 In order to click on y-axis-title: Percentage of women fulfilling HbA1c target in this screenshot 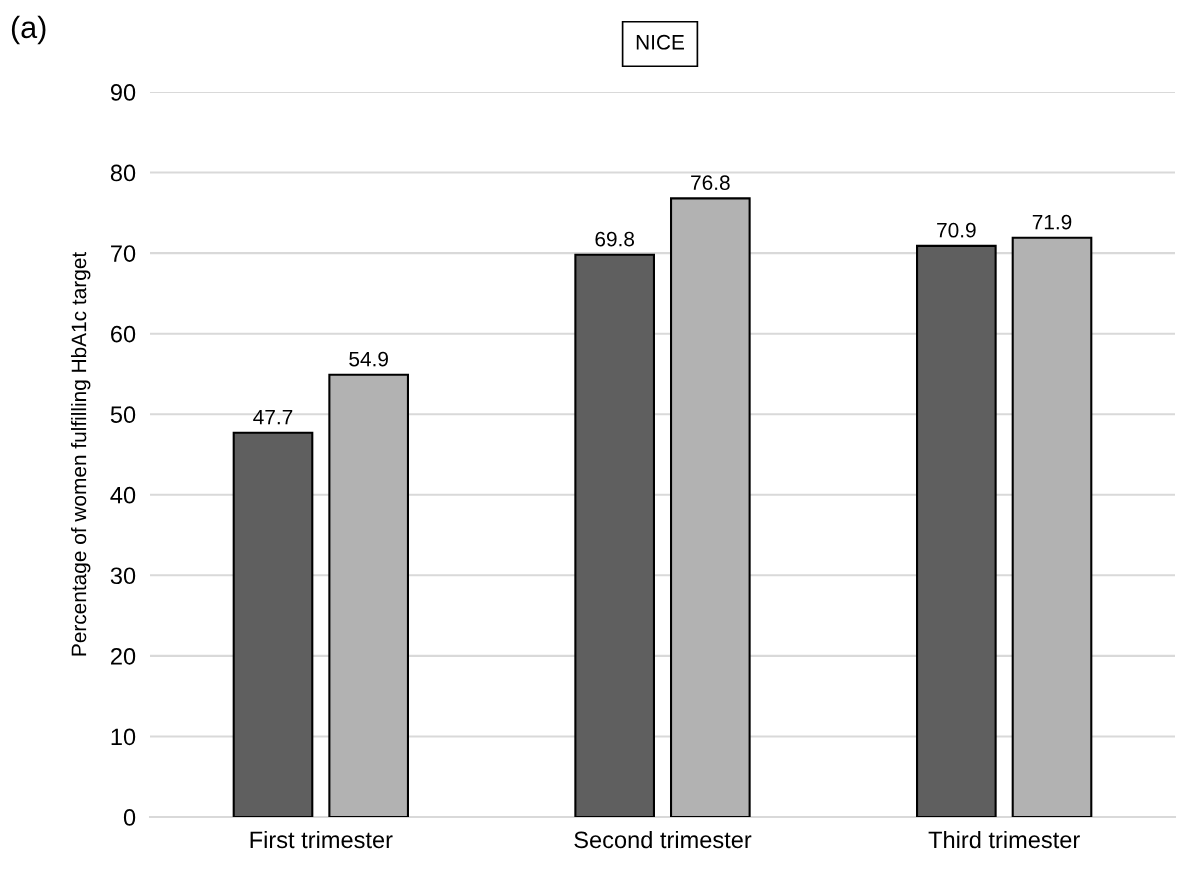, I will do `click(80, 453)`.